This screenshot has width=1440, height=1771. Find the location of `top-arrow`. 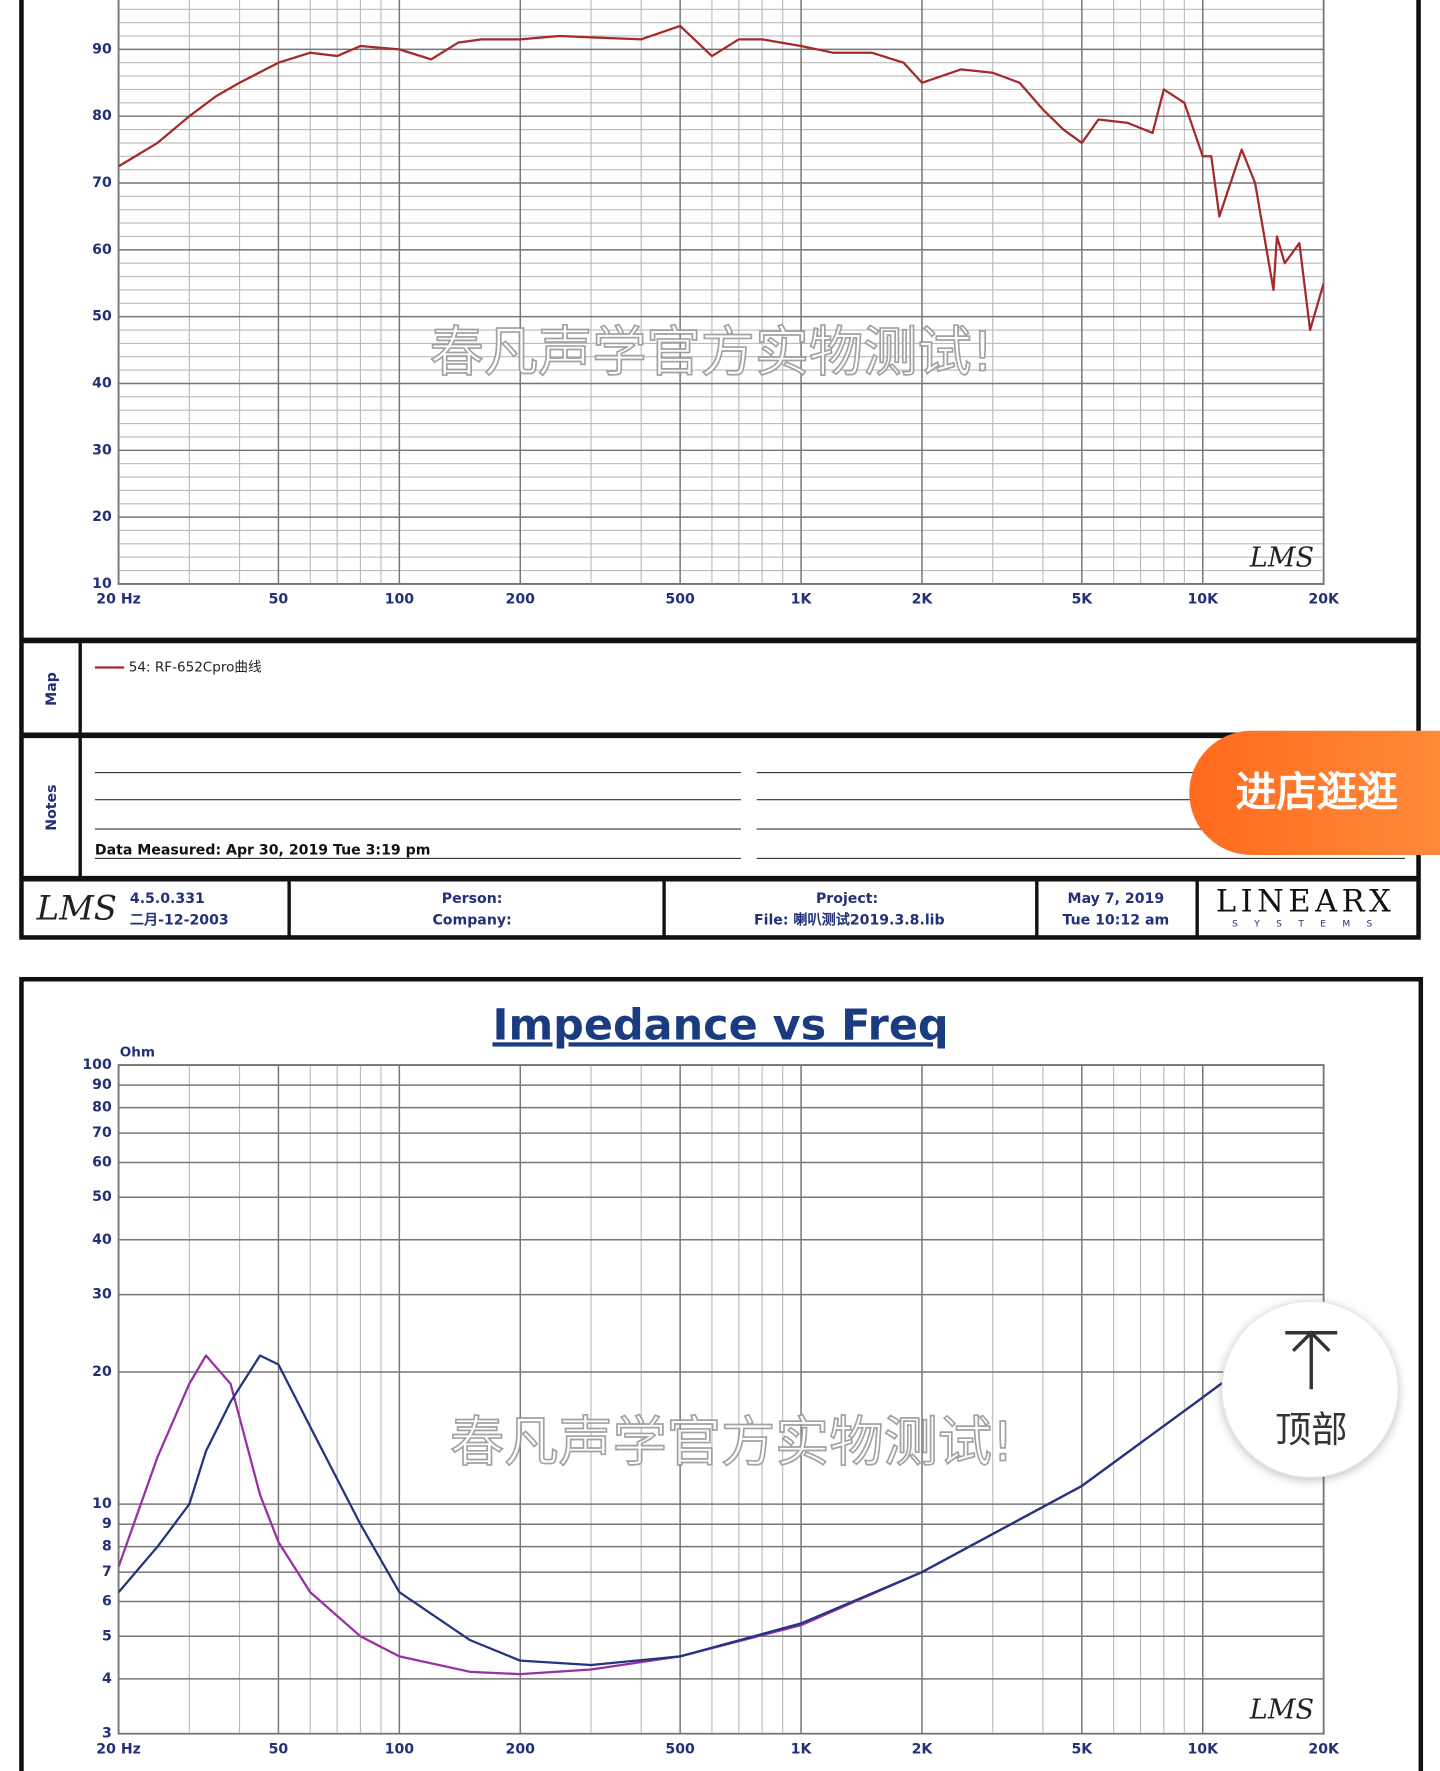

top-arrow is located at coordinates (1311, 1360).